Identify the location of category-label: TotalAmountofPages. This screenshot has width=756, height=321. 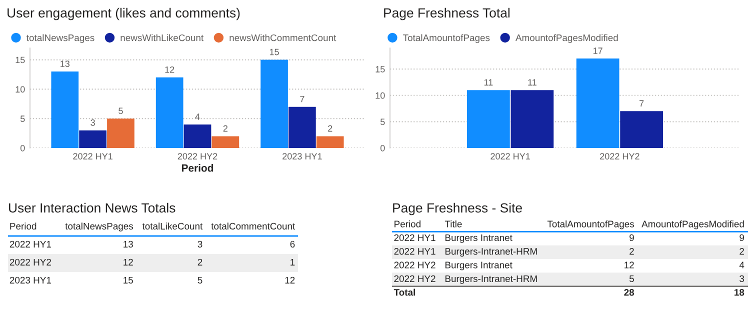
(590, 225).